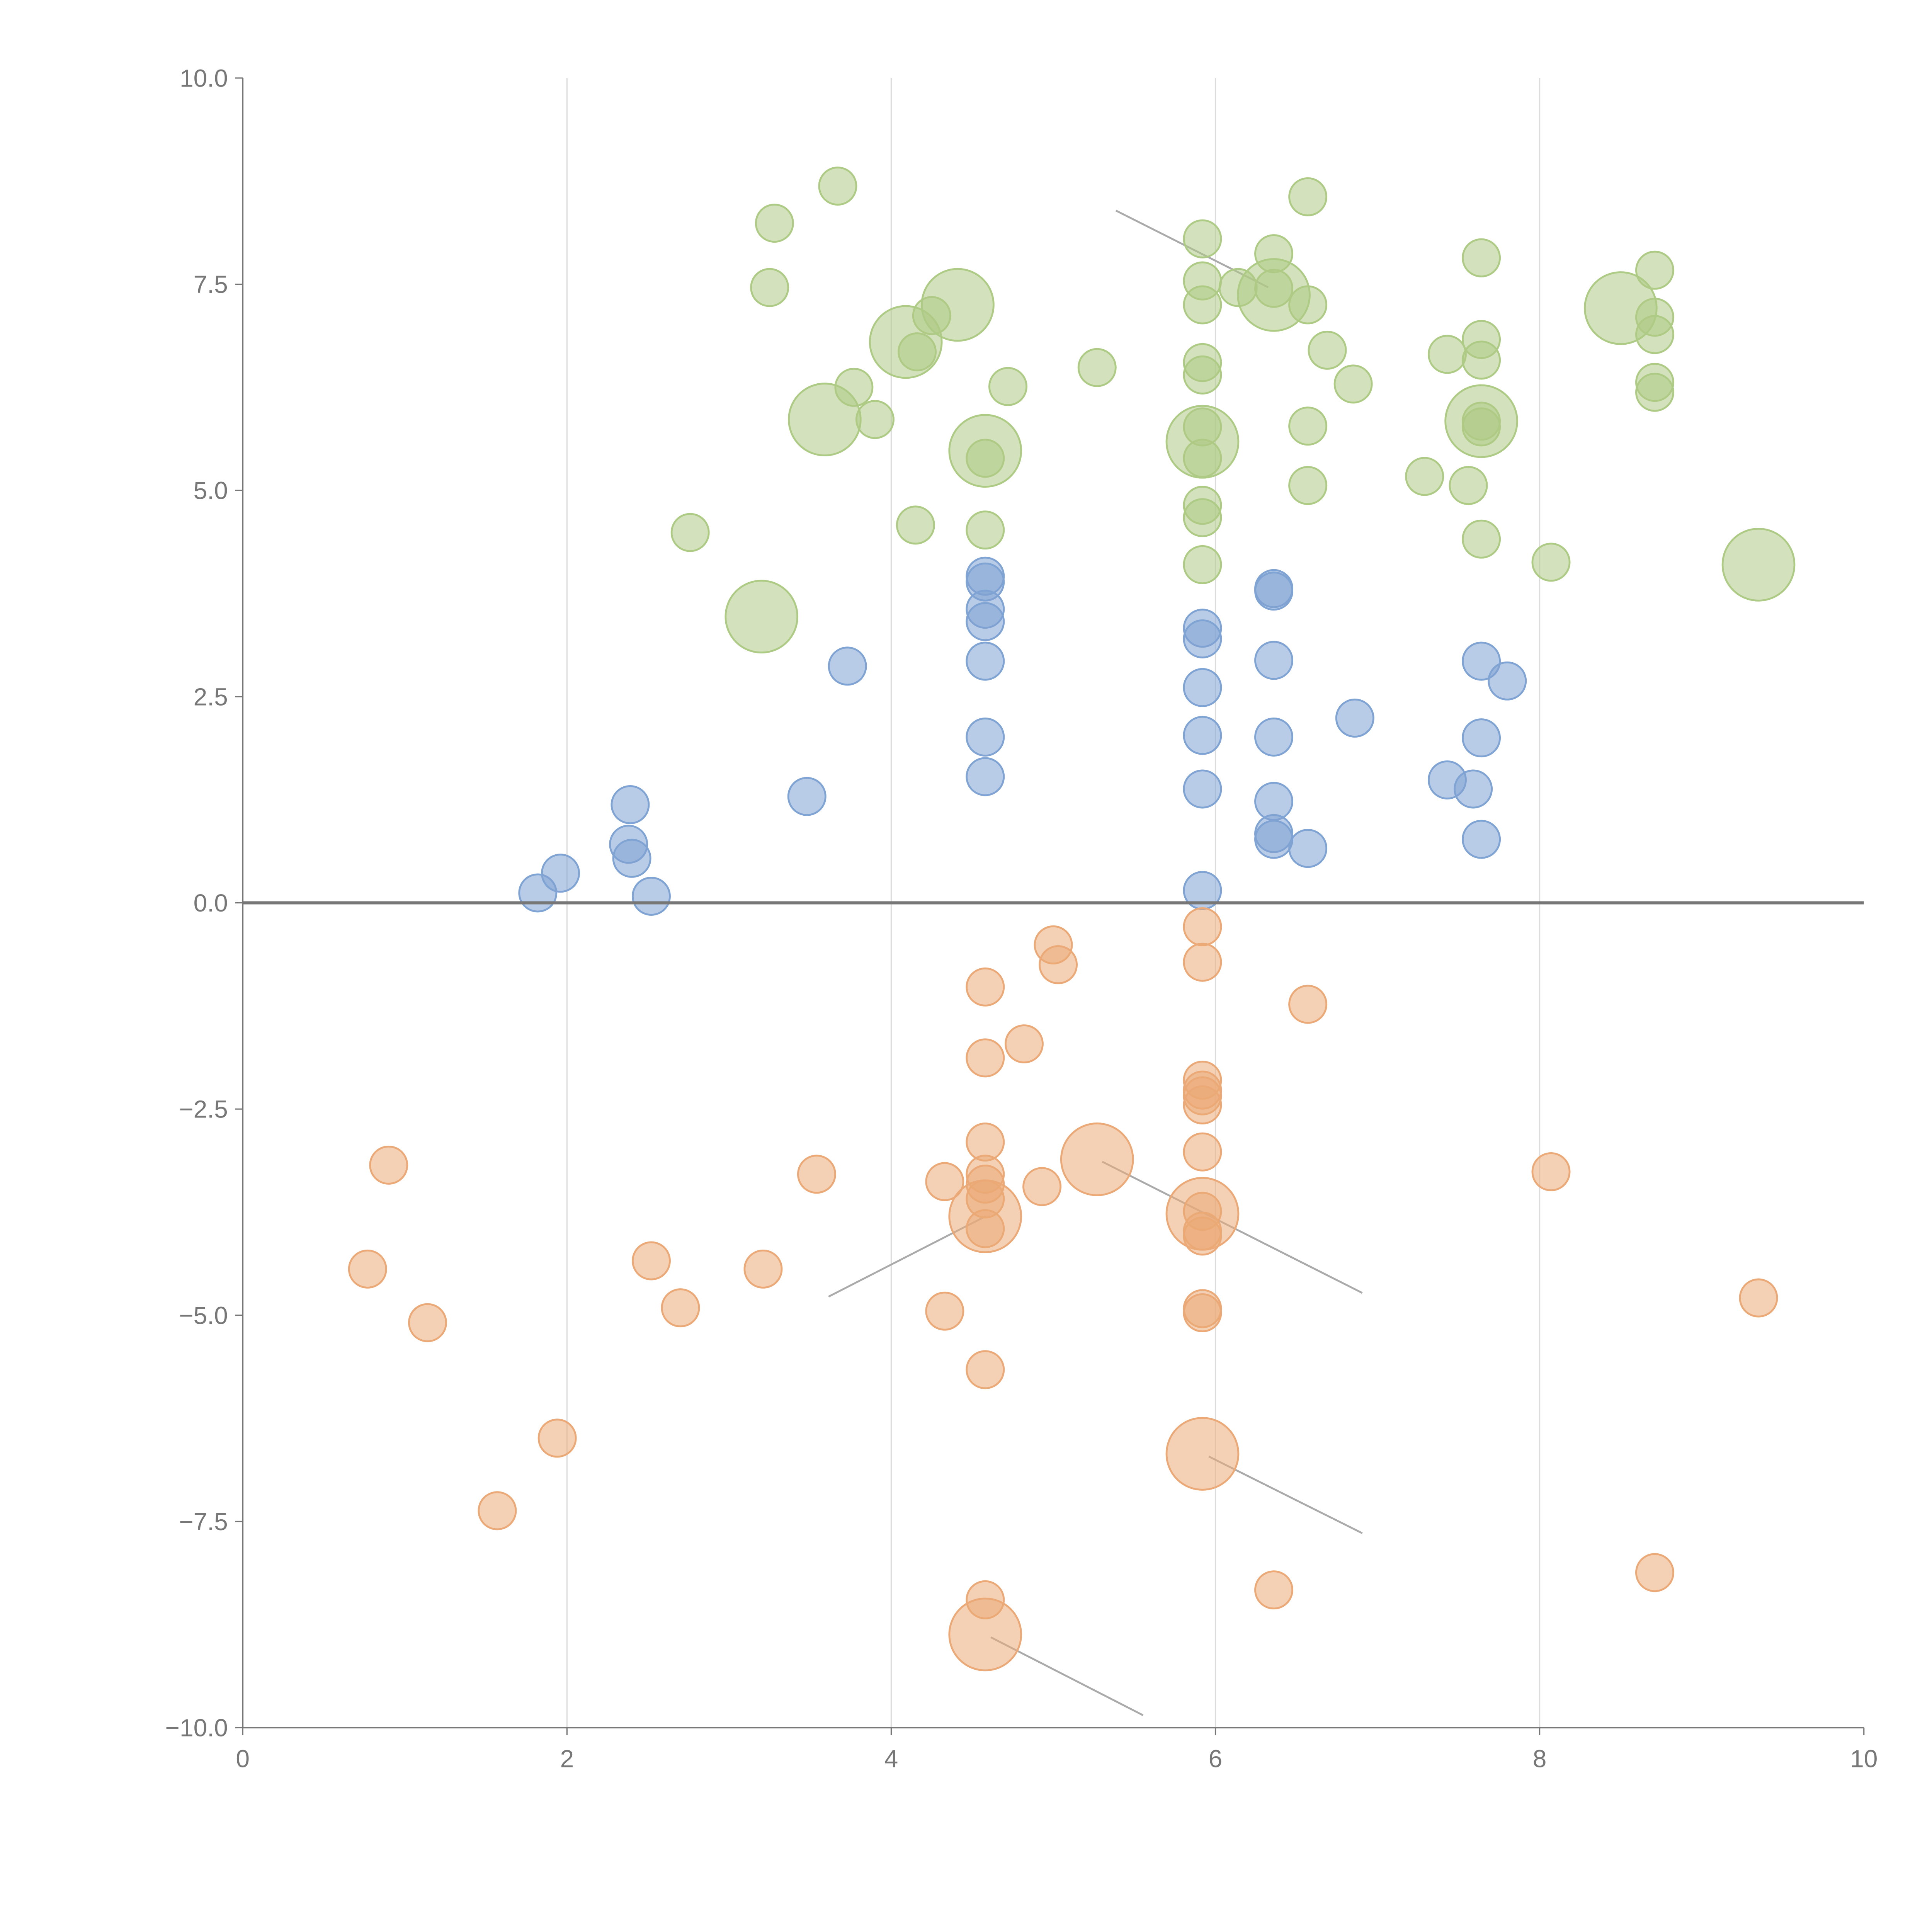 The height and width of the screenshot is (1932, 1932). Describe the element at coordinates (204, 1522) in the screenshot. I see `y-tick-label: −7.5` at that location.